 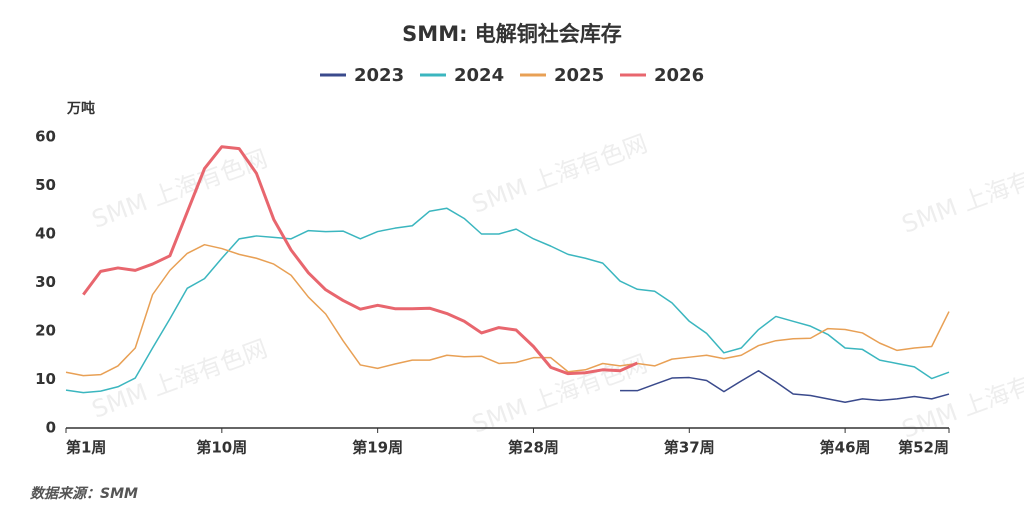 I want to click on y-tick-label: 20, so click(x=45, y=331).